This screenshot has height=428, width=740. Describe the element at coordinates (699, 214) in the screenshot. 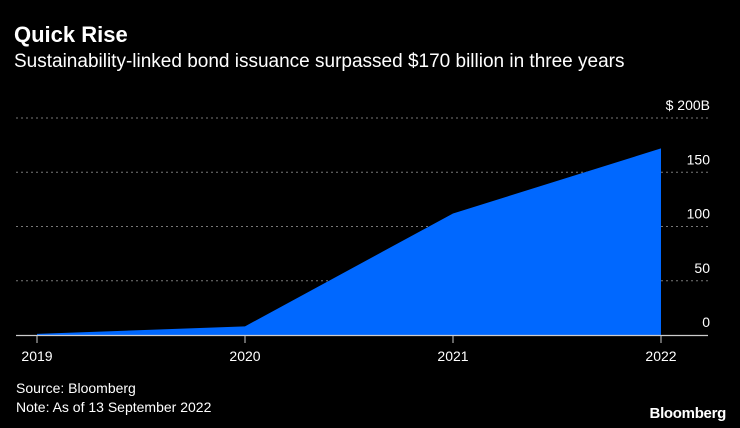

I see `y-tick-label-100: 100` at that location.